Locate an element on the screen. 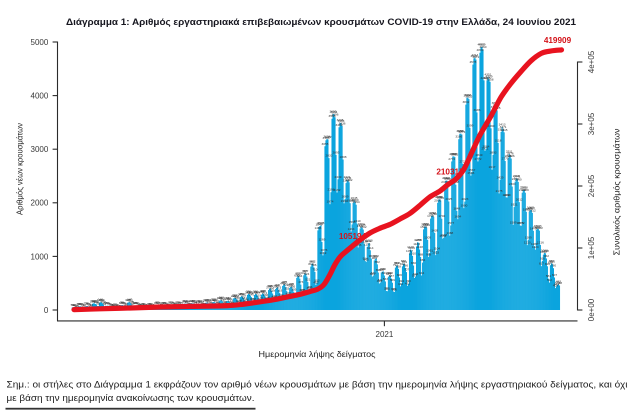 This screenshot has width=635, height=418. svg-text: 435 is located at coordinates (291, 284).